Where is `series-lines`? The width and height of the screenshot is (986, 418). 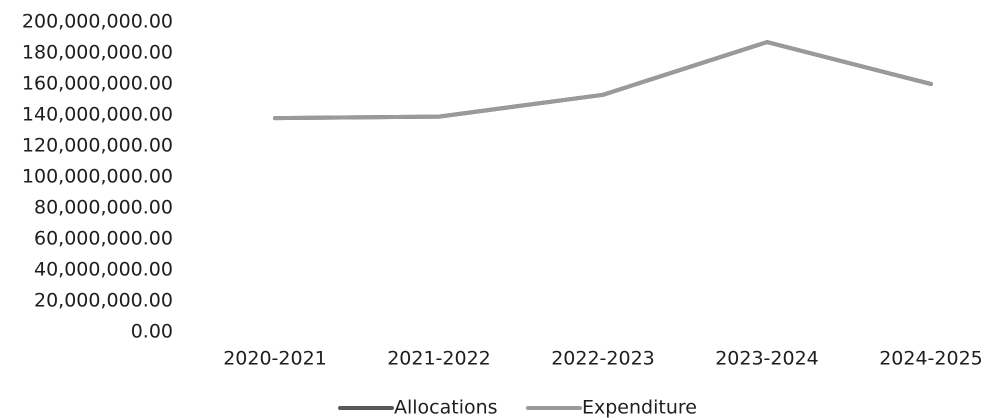 series-lines is located at coordinates (603, 80).